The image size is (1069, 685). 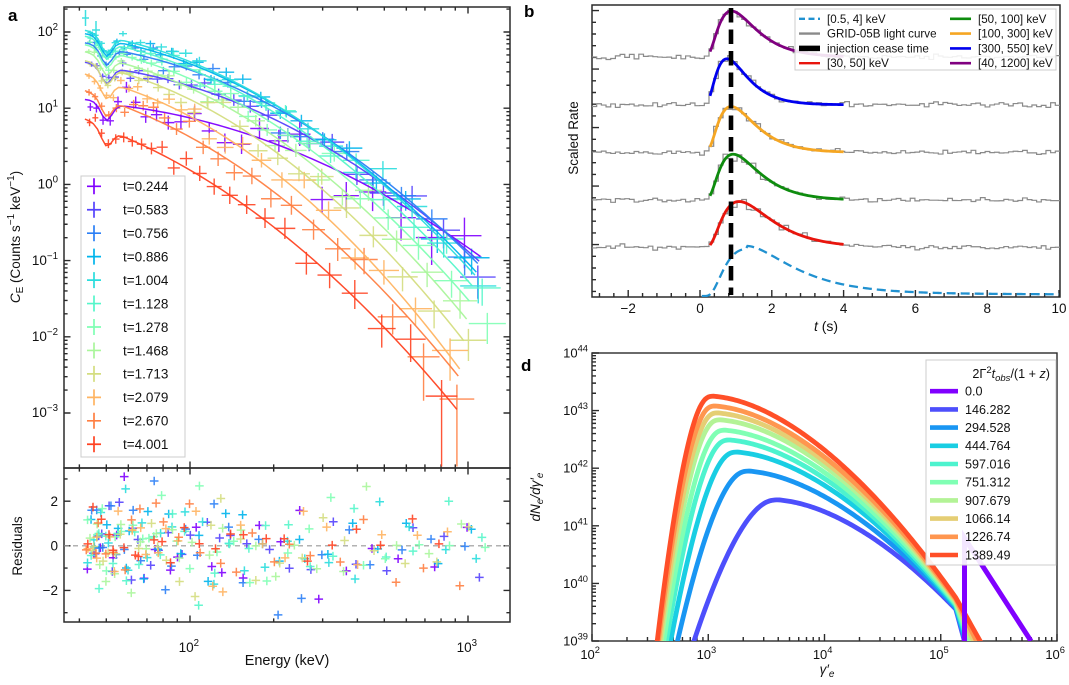 I want to click on svg-text: [300, 550] keV, so click(x=1015, y=48).